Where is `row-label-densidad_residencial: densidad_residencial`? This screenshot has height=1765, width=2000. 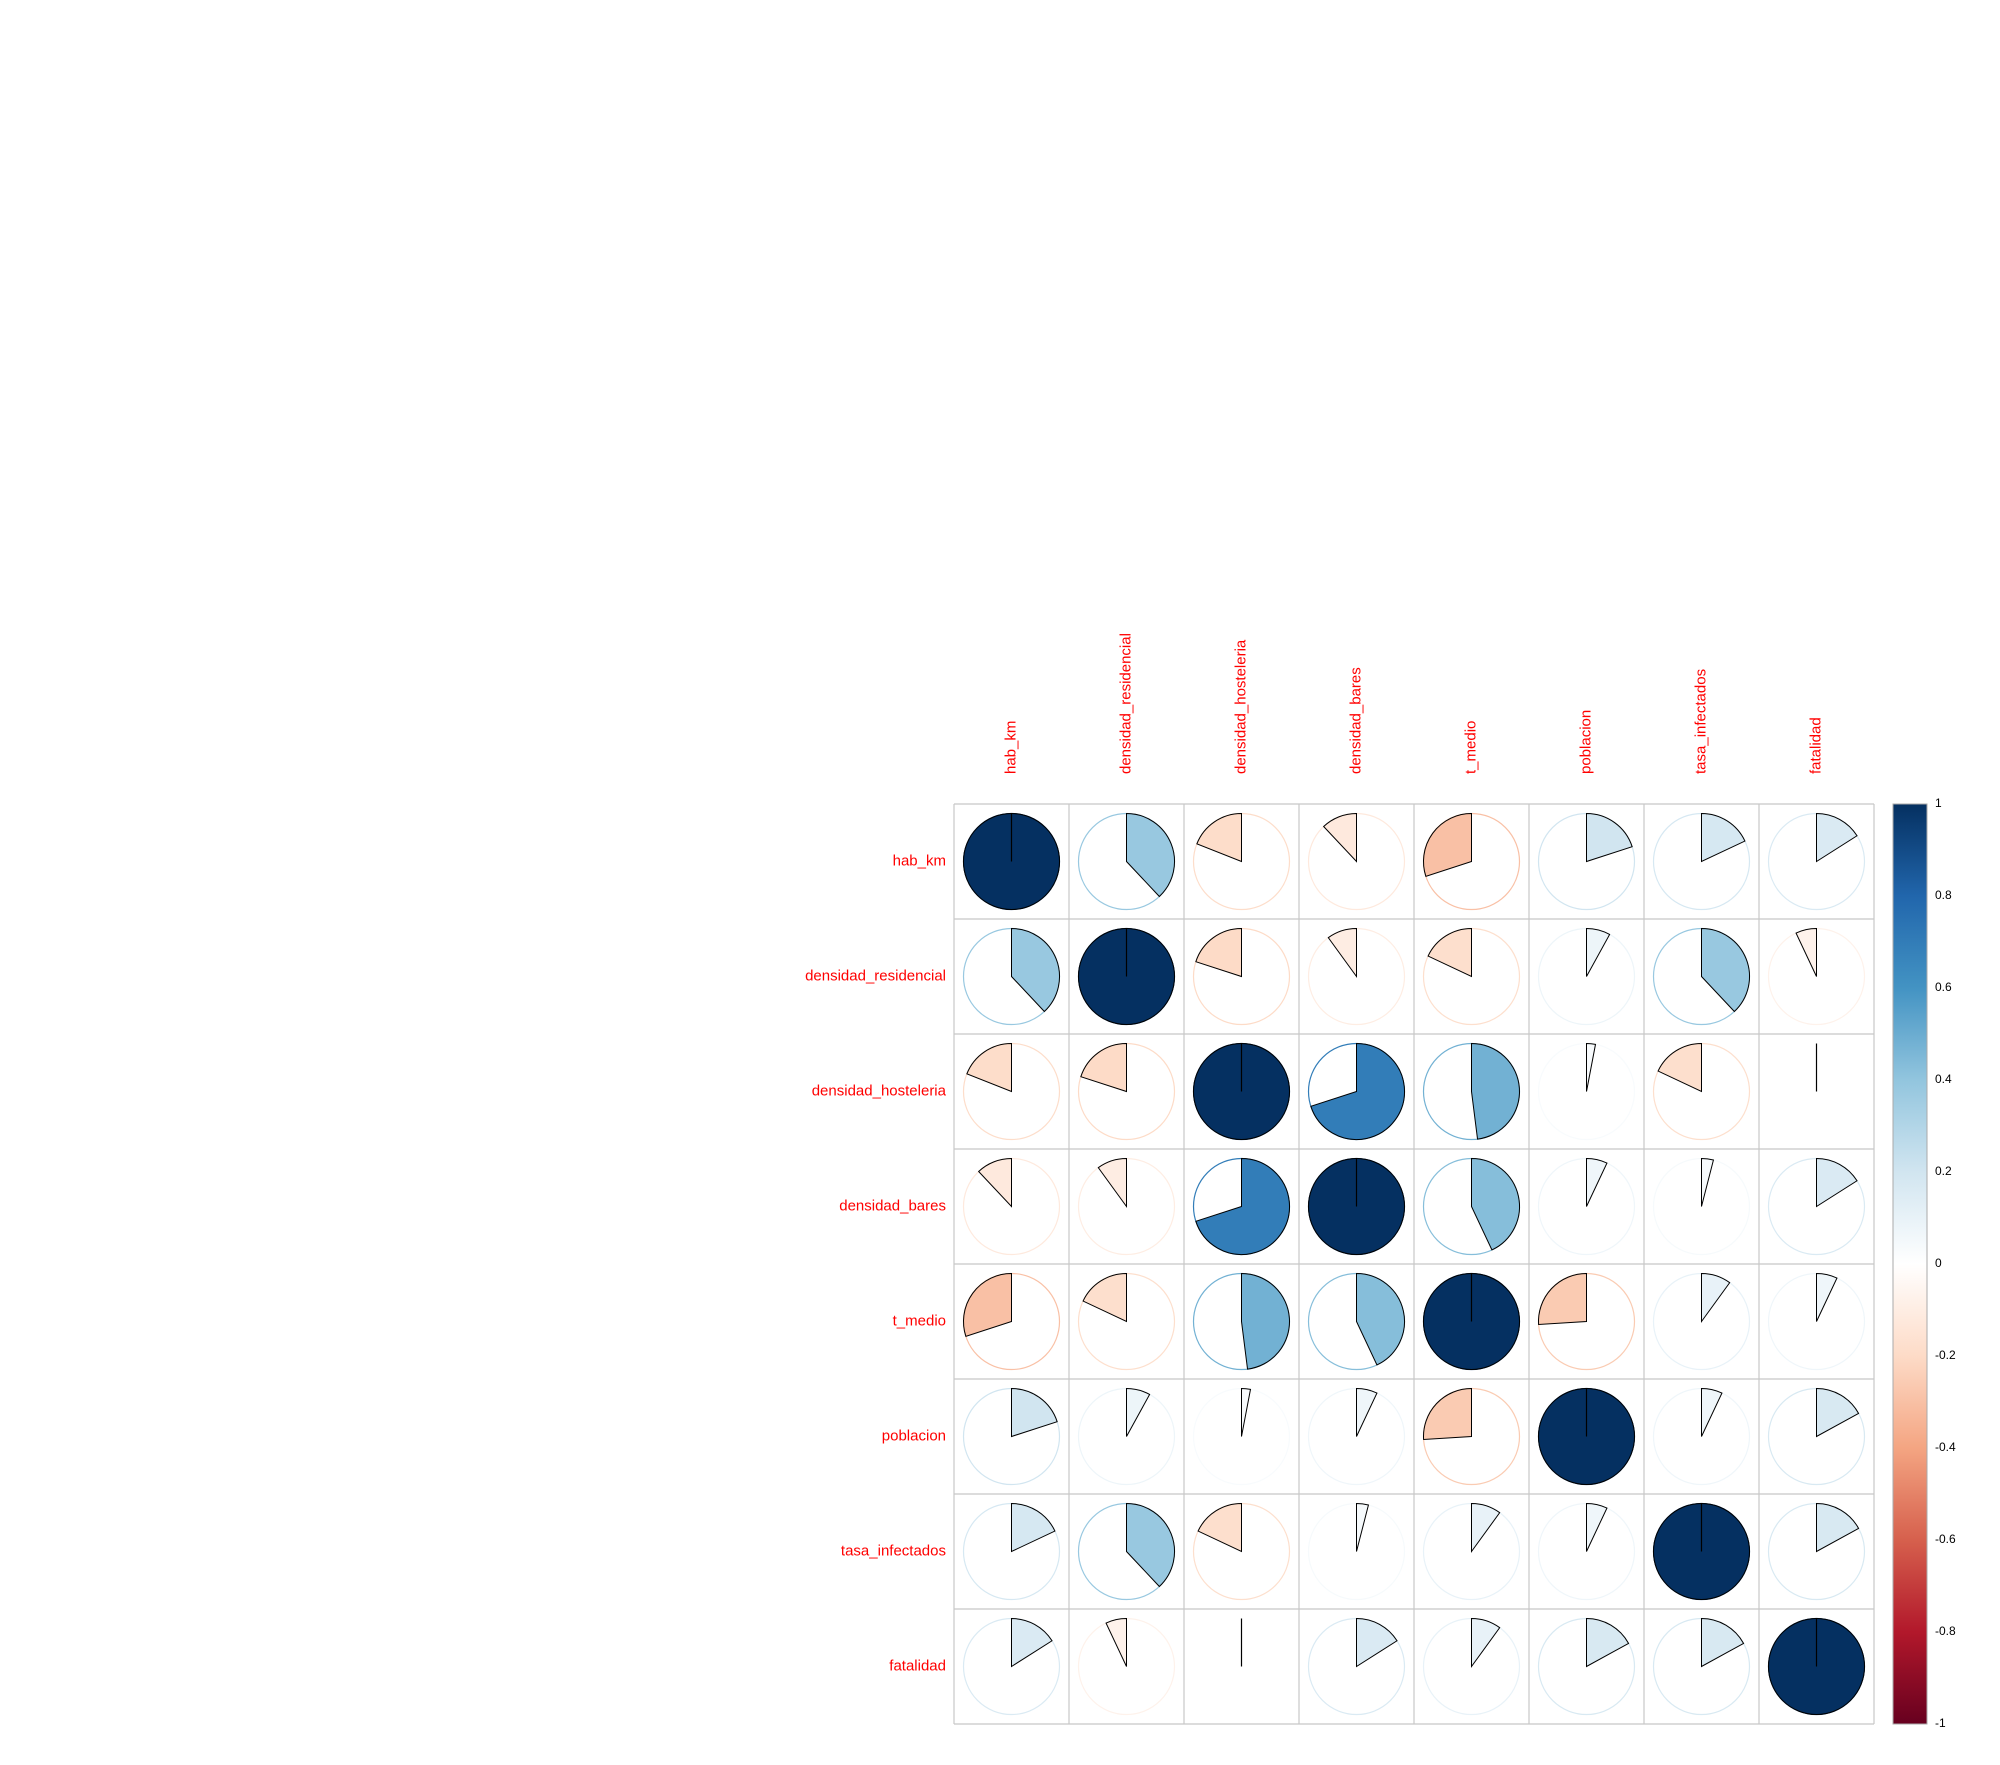 row-label-densidad_residencial: densidad_residencial is located at coordinates (875, 975).